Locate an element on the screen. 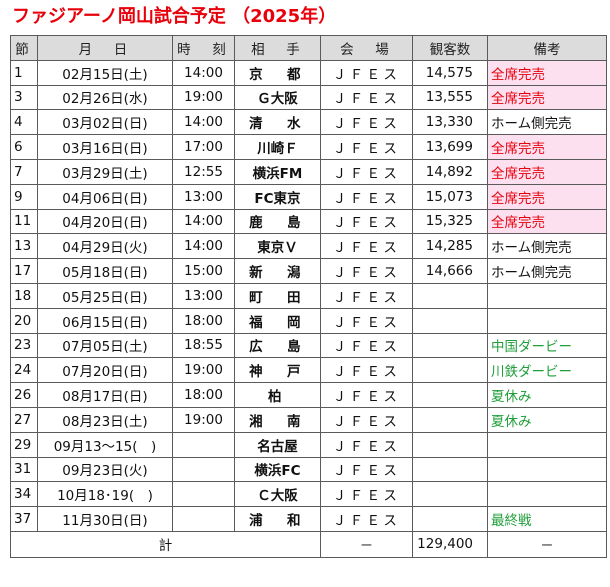 This screenshot has width=610, height=587. total-row: 計－ 129,400 － is located at coordinates (308, 544).